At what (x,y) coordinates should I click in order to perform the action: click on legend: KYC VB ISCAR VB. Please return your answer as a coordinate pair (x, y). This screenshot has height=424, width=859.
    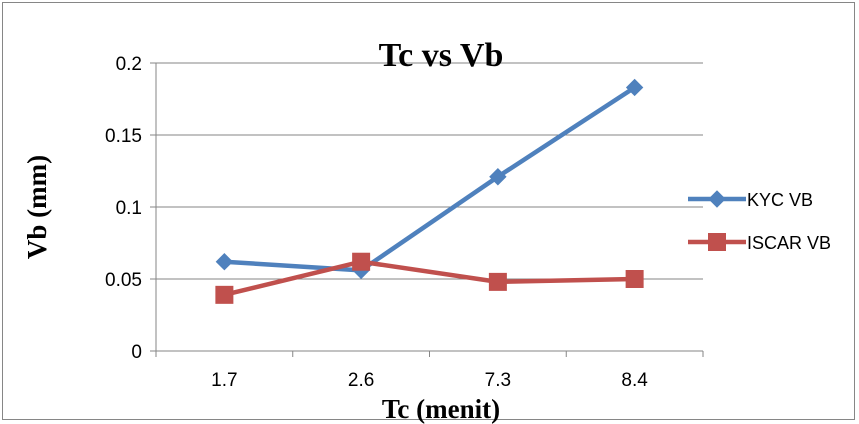
    Looking at the image, I should click on (759, 221).